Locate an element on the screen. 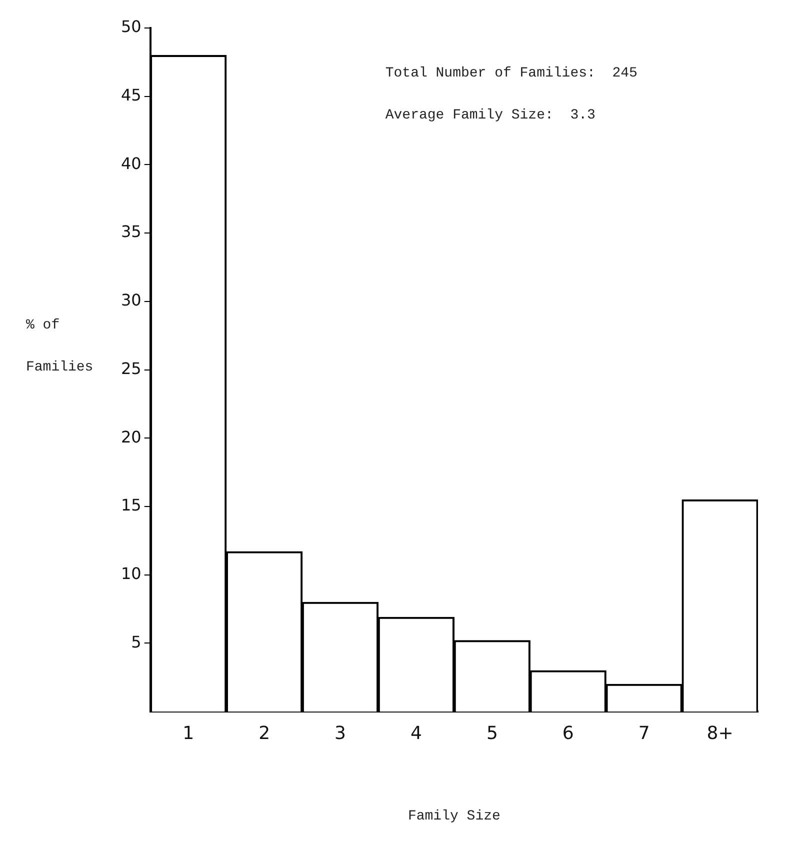  x-tick-label: 2 is located at coordinates (264, 733).